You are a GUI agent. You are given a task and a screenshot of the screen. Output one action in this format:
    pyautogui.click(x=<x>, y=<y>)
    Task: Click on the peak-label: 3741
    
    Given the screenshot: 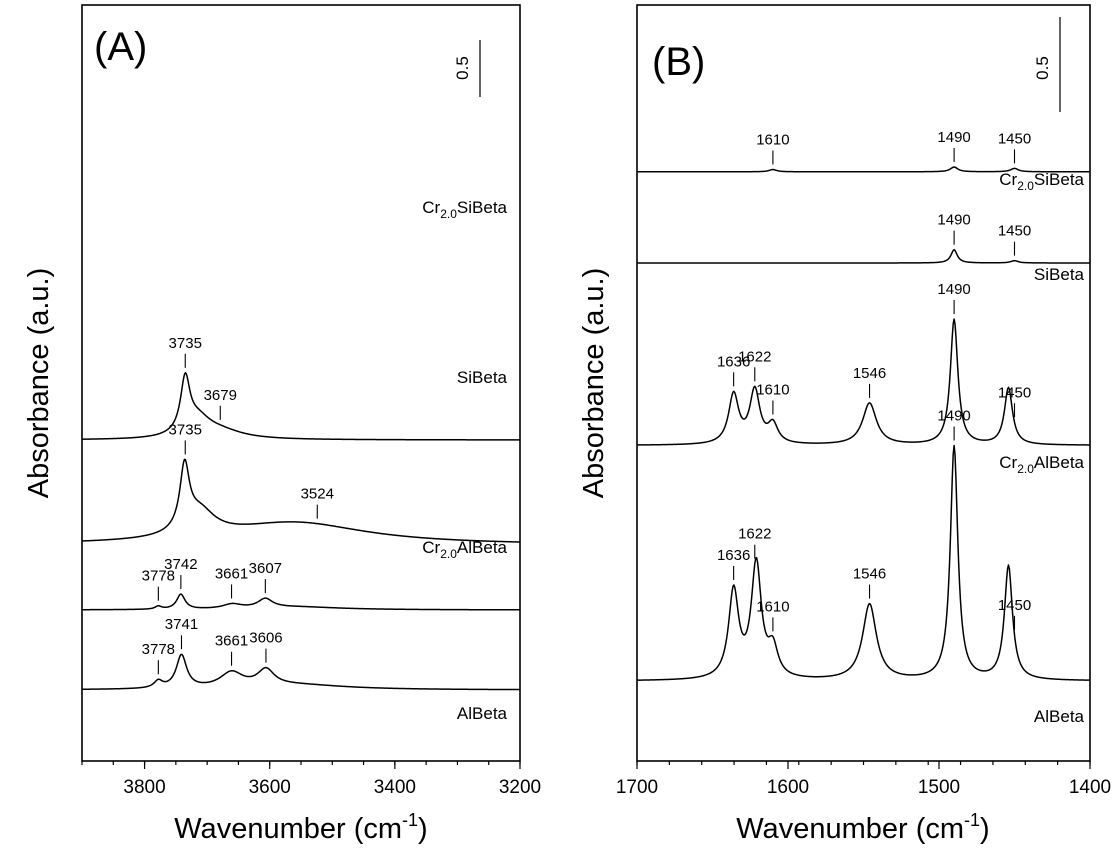 What is the action you would take?
    pyautogui.click(x=181, y=624)
    